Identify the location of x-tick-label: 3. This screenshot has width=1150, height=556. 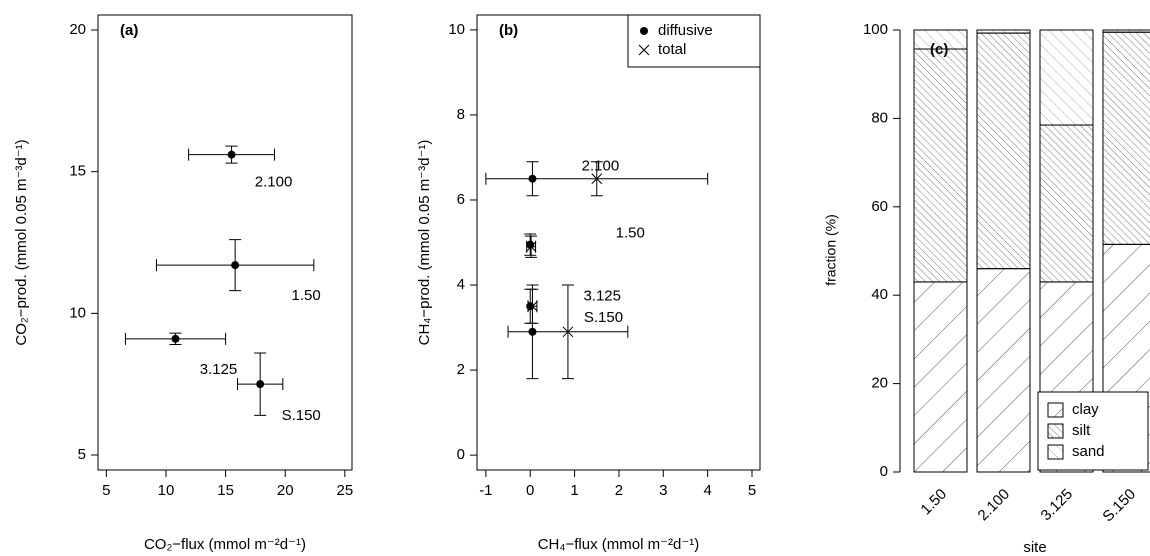
(663, 490).